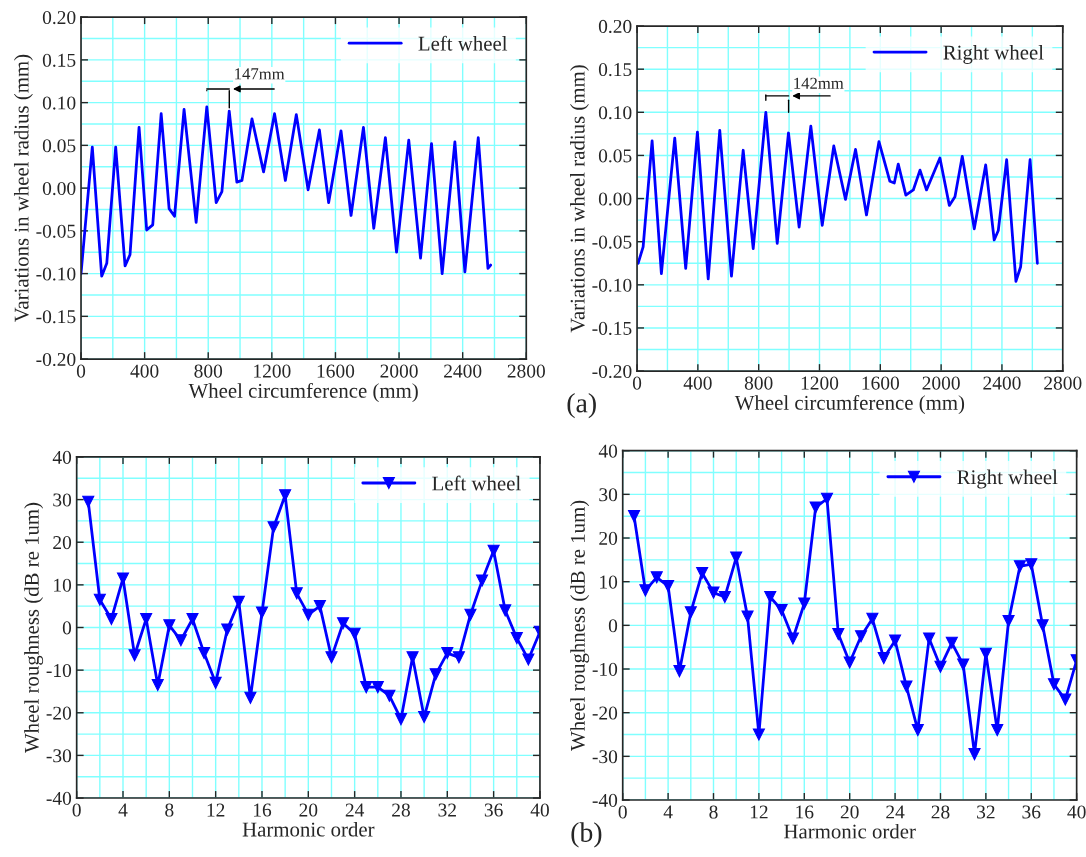  Describe the element at coordinates (581, 405) in the screenshot. I see `text: (a)` at that location.